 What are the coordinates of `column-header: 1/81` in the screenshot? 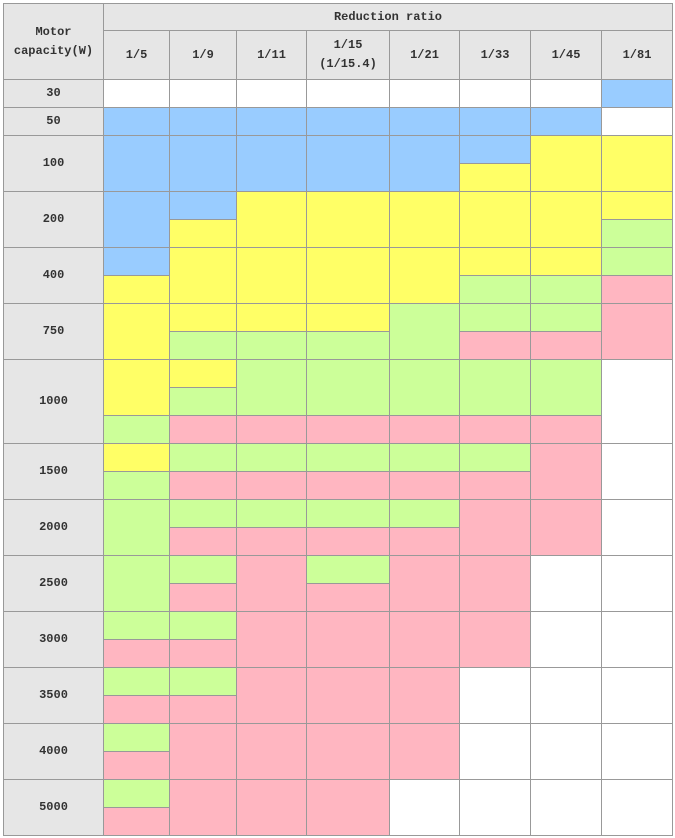 It's located at (637, 55).